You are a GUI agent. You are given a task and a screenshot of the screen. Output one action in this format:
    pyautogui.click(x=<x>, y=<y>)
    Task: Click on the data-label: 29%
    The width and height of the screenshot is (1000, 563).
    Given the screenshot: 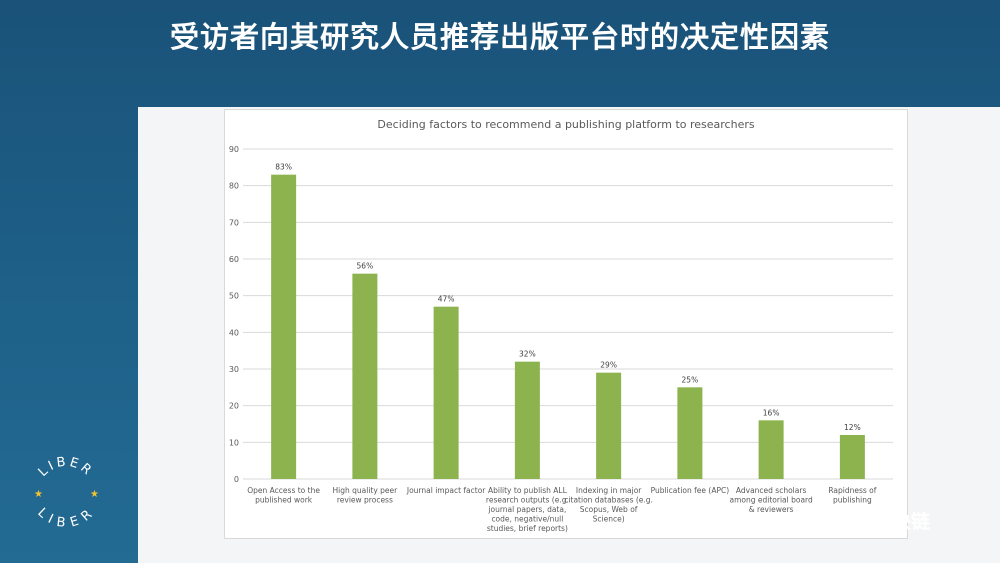 What is the action you would take?
    pyautogui.click(x=608, y=365)
    